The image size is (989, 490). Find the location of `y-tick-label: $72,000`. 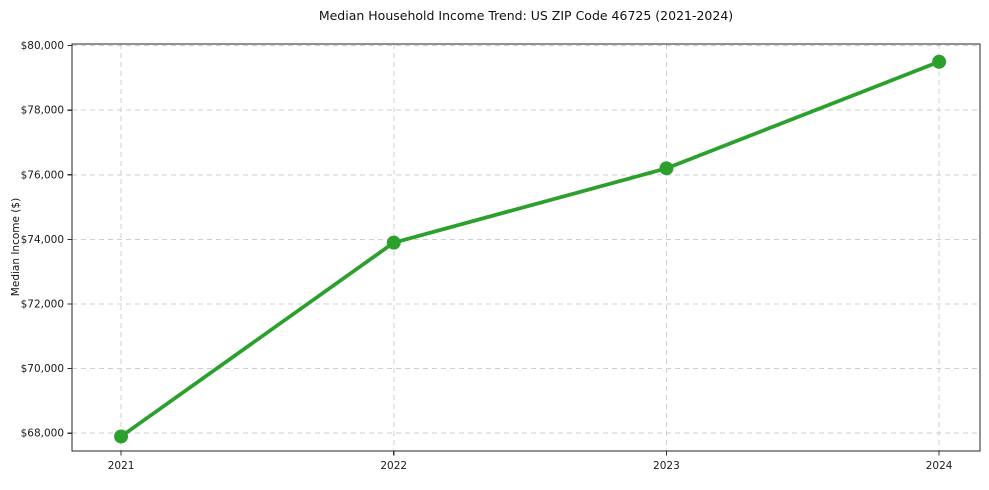

y-tick-label: $72,000 is located at coordinates (42, 305).